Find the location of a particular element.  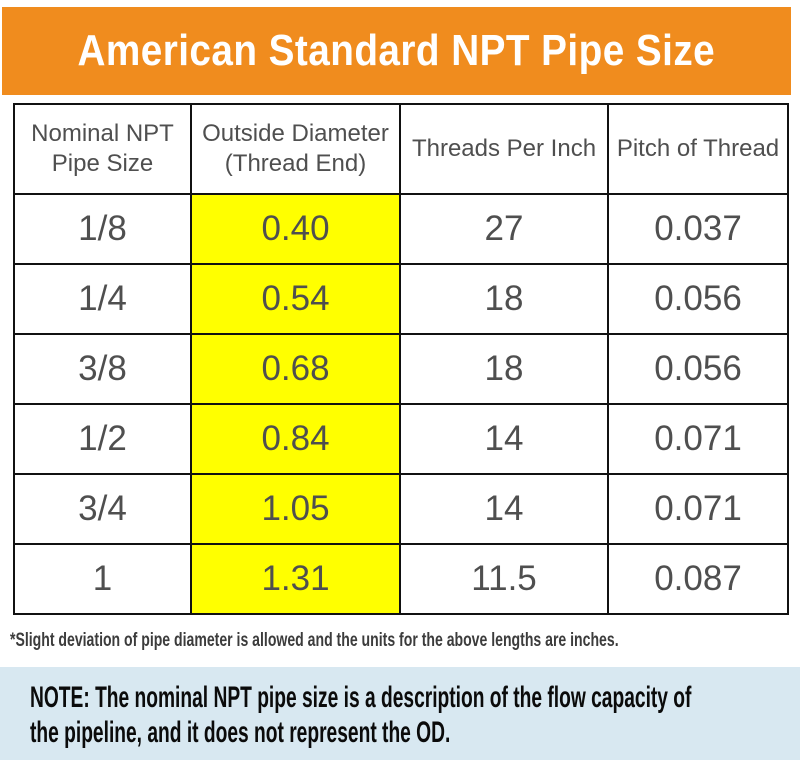

cell-outside-diameter: 0.40 is located at coordinates (295, 229).